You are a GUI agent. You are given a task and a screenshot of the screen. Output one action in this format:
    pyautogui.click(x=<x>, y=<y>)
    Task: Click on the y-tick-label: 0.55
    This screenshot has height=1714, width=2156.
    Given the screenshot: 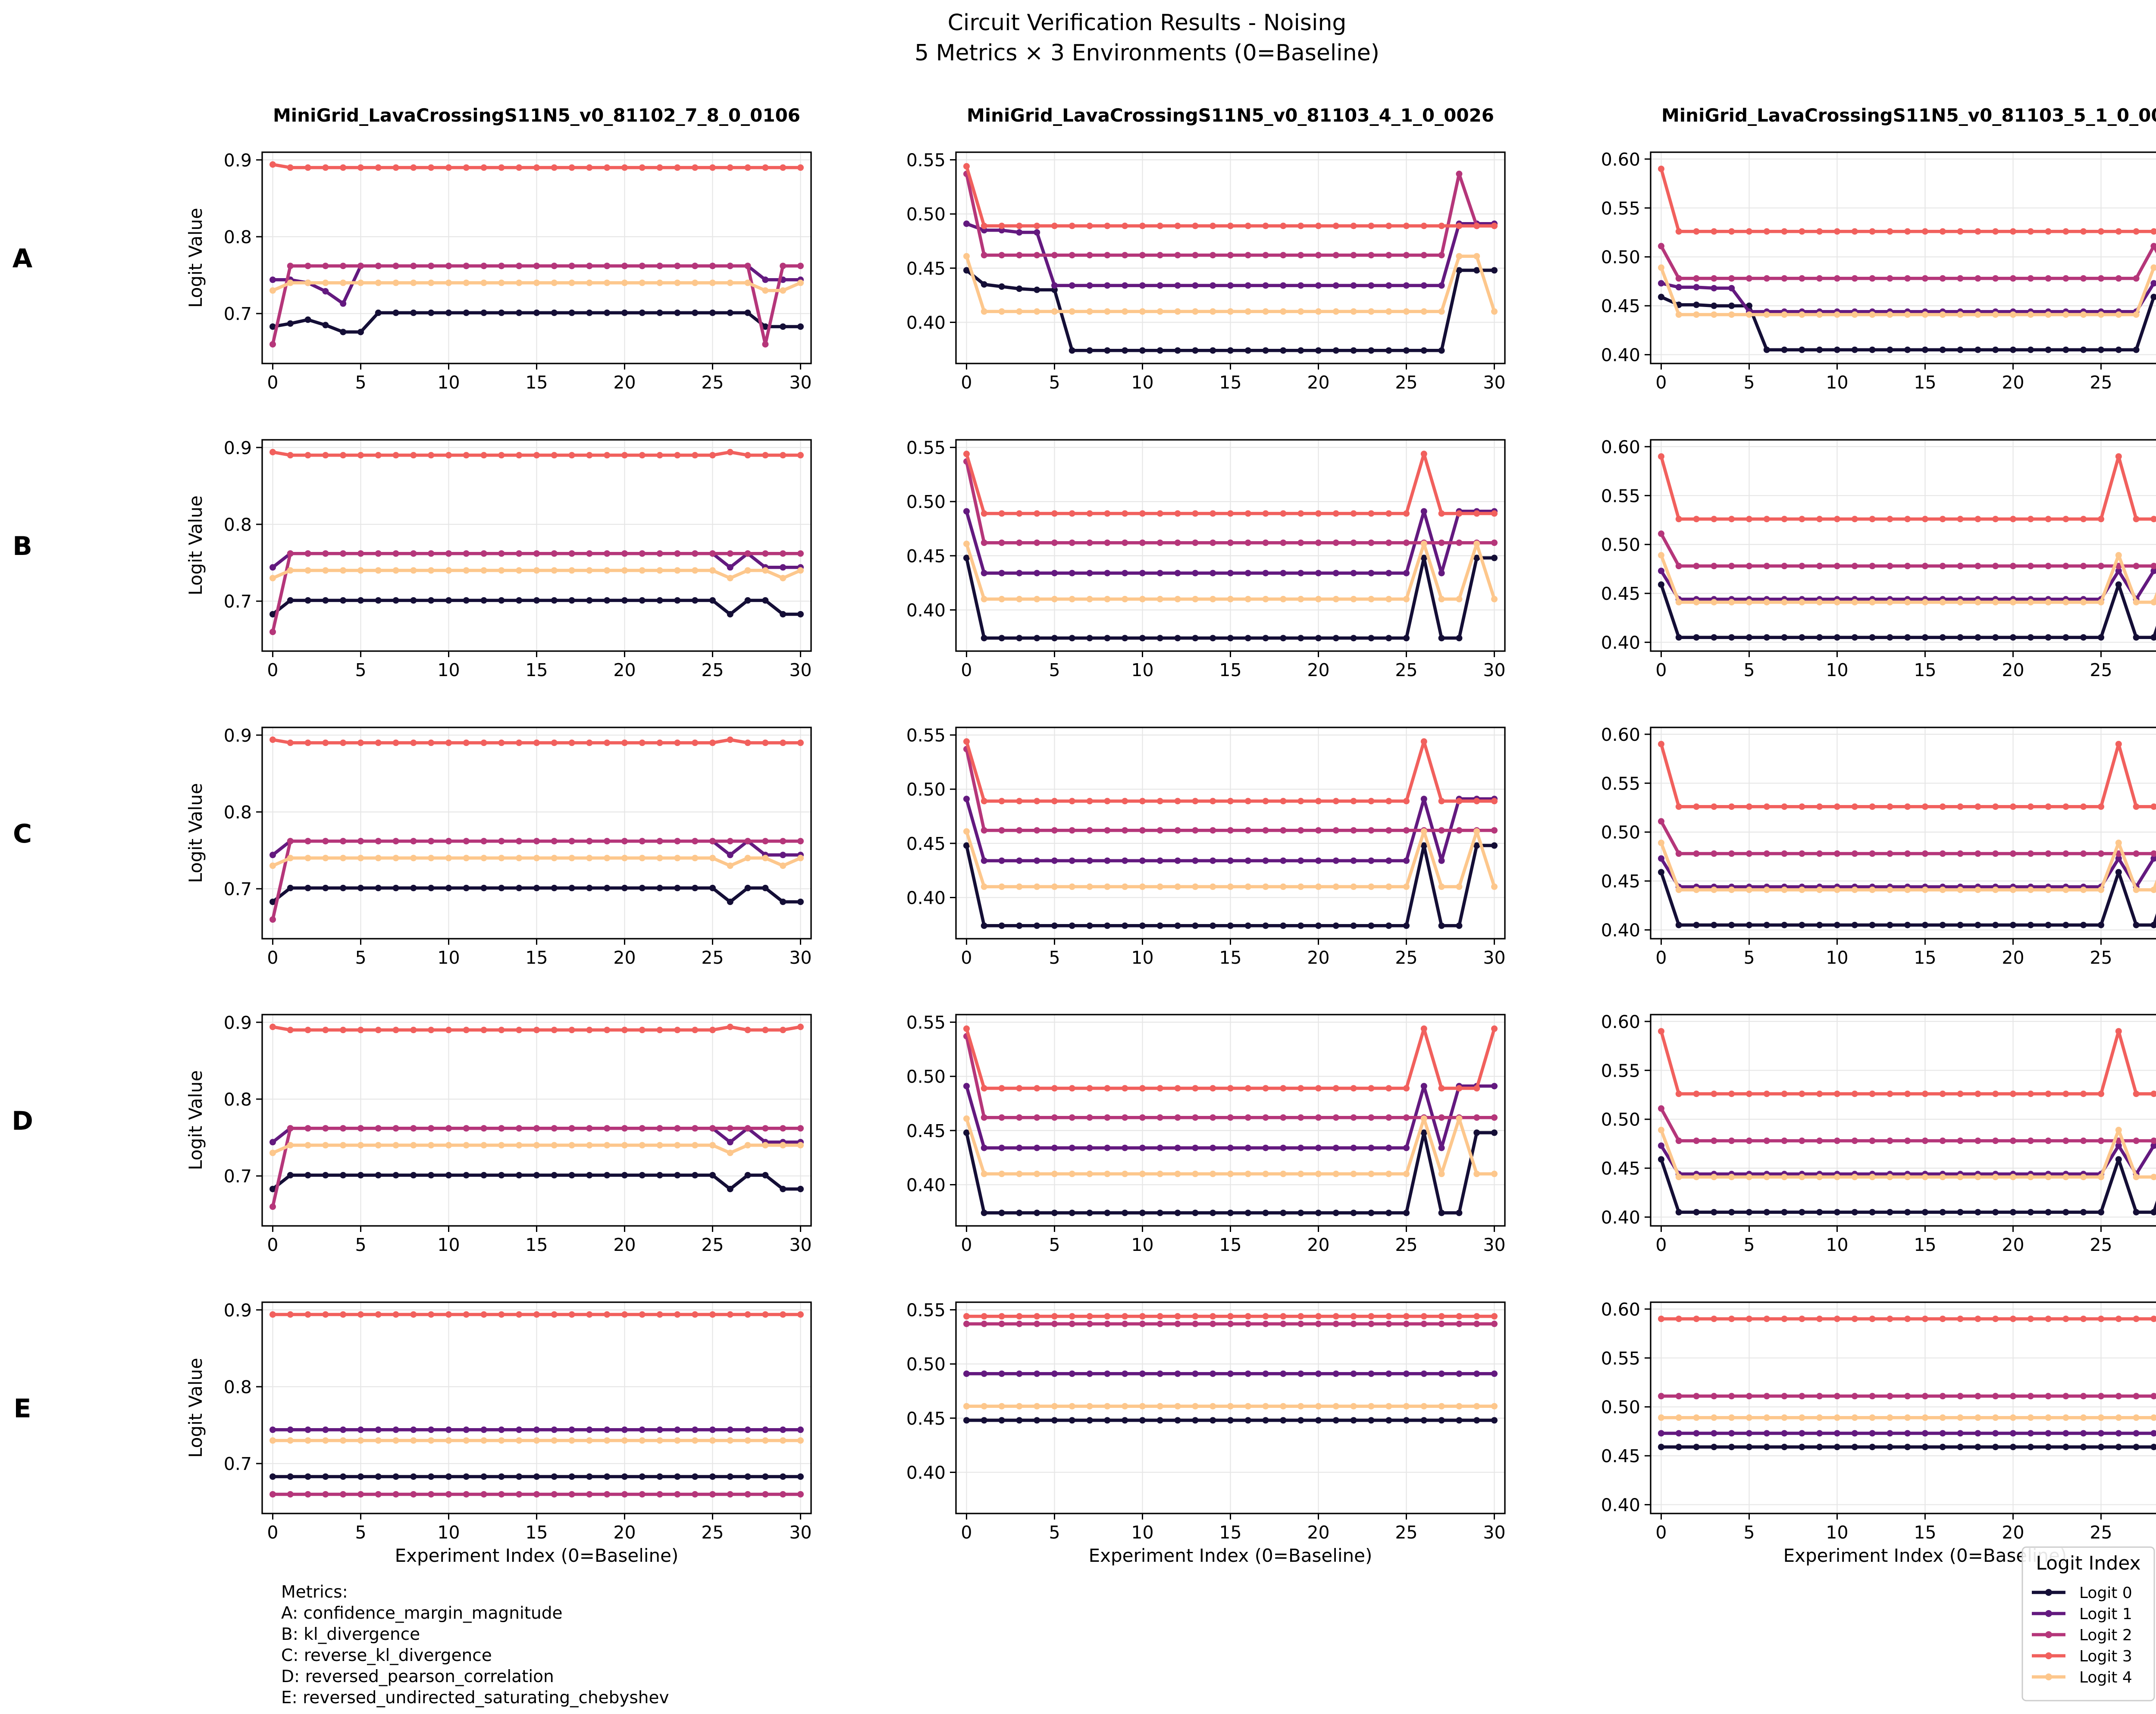 What is the action you would take?
    pyautogui.click(x=926, y=448)
    